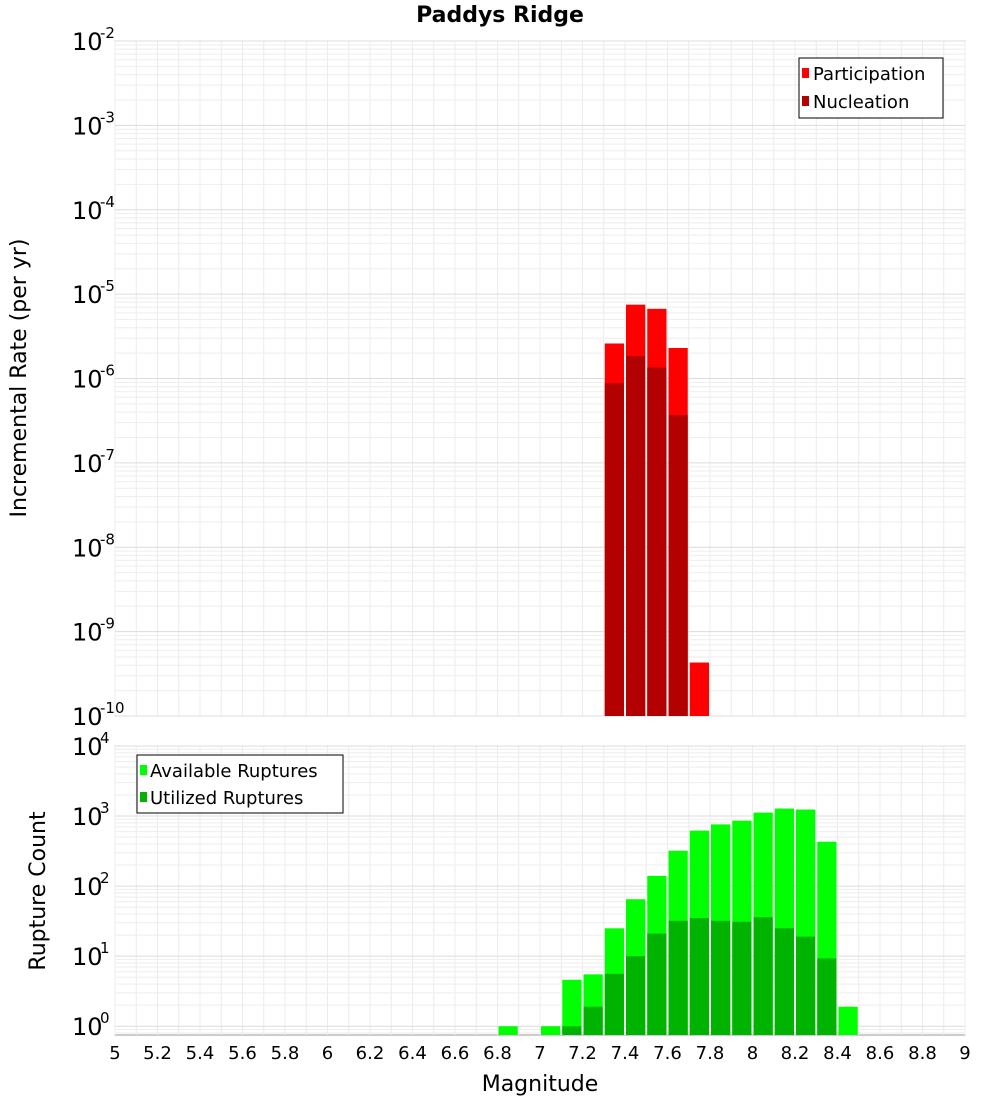  Describe the element at coordinates (500, 15) in the screenshot. I see `chart-title: Paddys Ridge` at that location.